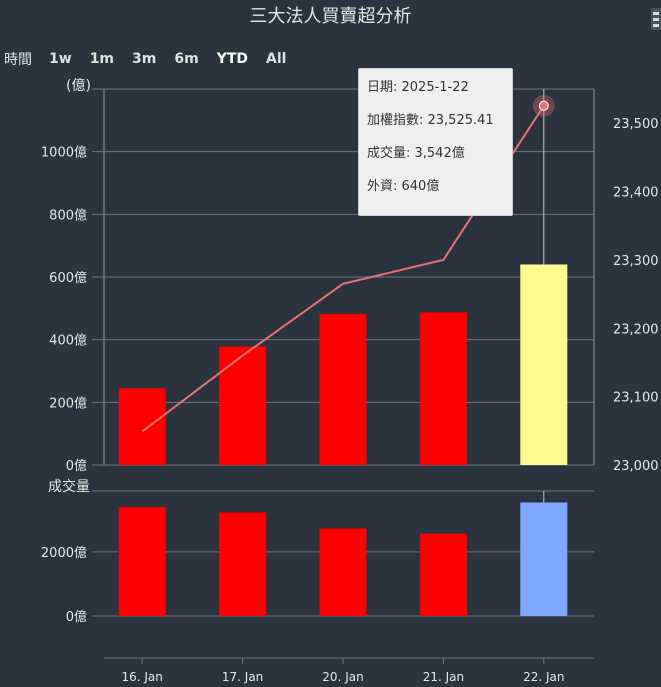 The width and height of the screenshot is (661, 687). I want to click on tooltip-date: 日期: 2025-1-22, so click(418, 87).